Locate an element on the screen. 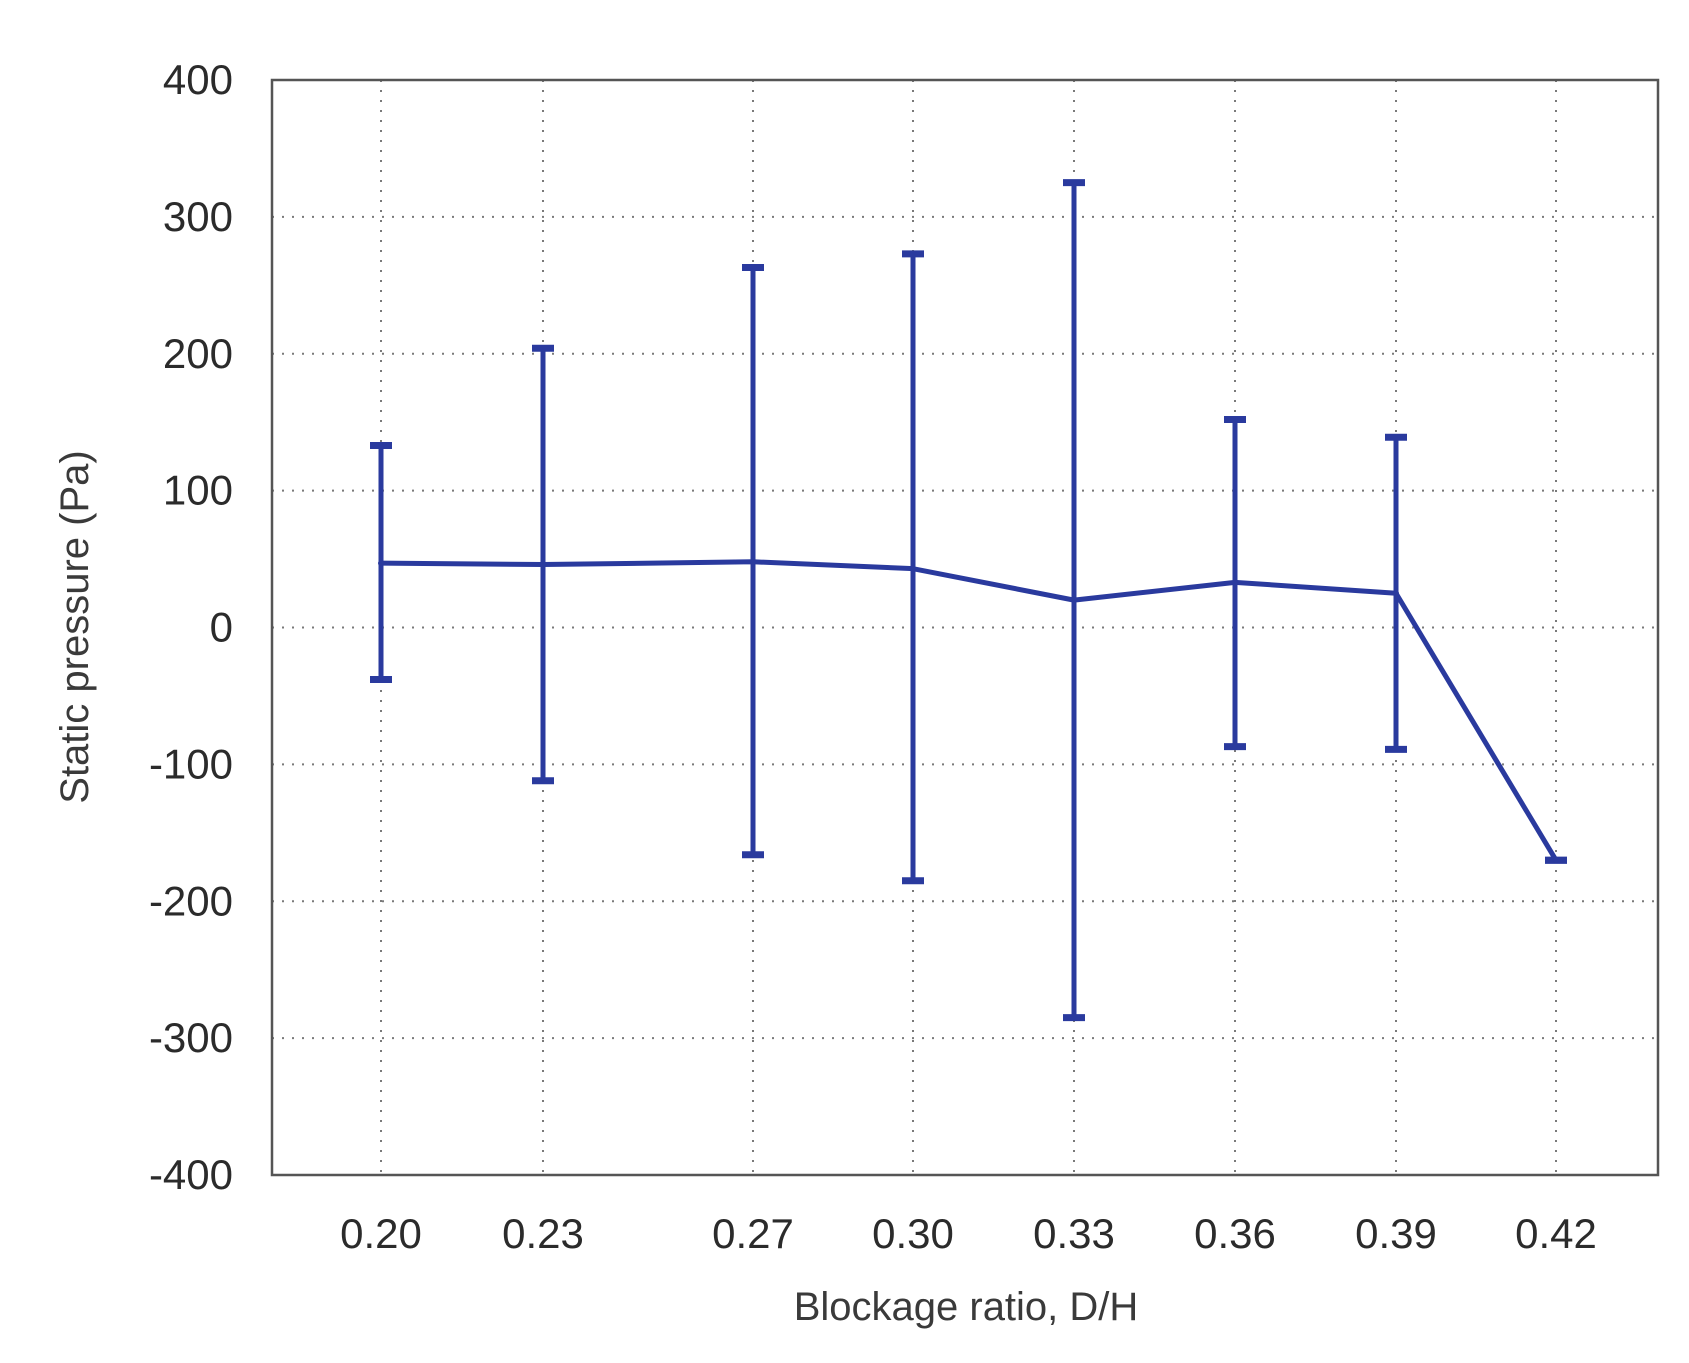 This screenshot has width=1689, height=1363. x-tick-labels: 0.20 0.23 0.27 0.30 0.33 0.36 0.39 0.42 is located at coordinates (968, 1233).